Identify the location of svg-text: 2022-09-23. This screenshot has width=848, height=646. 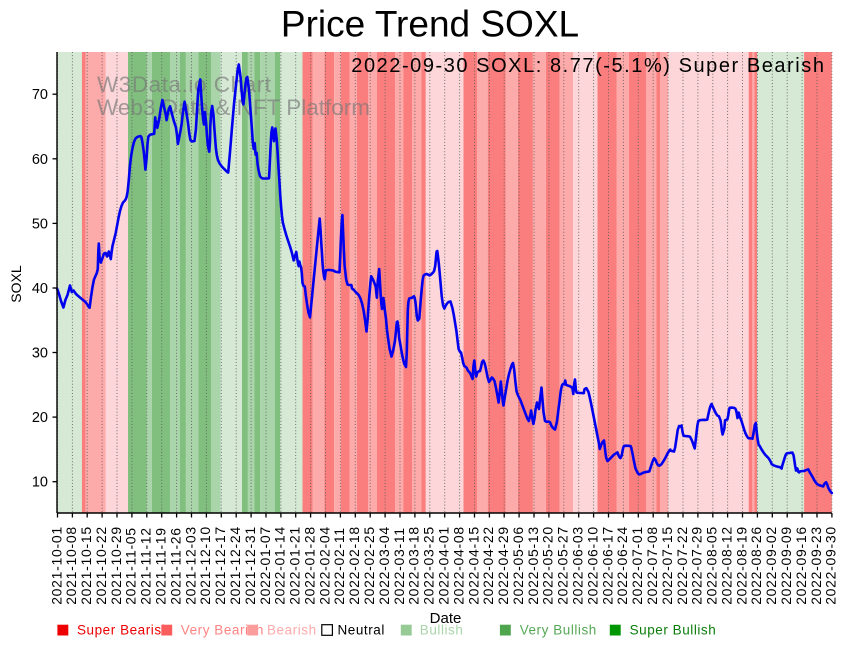
(816, 565).